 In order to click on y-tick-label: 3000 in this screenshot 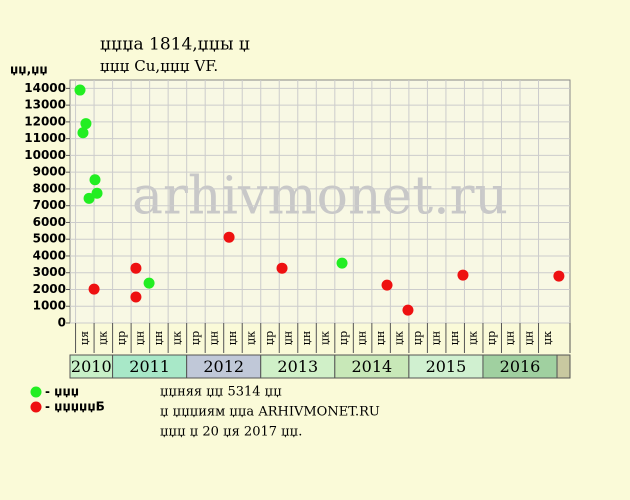, I will do `click(49, 272)`.